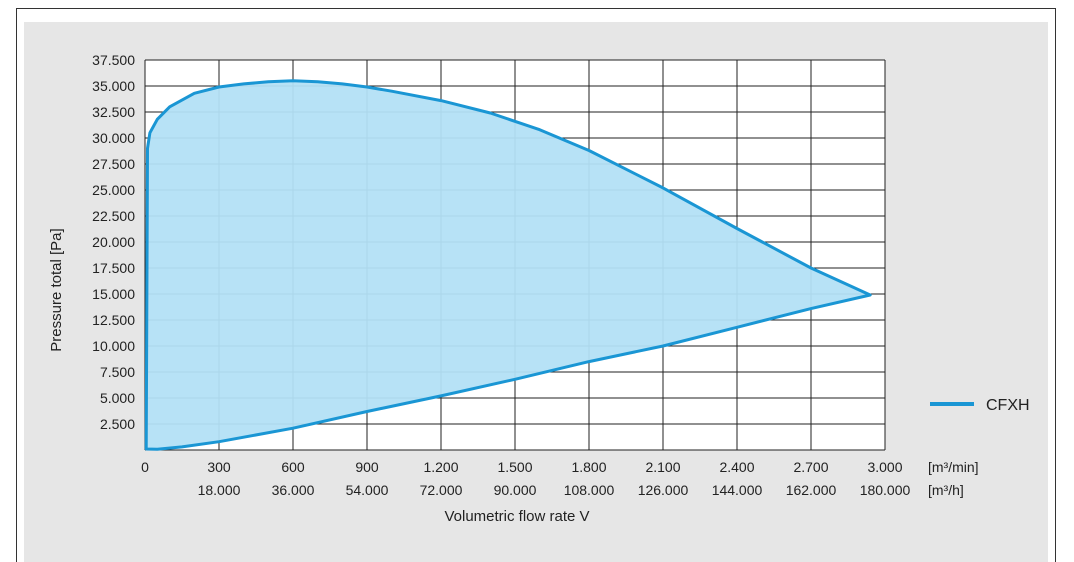  Describe the element at coordinates (515, 490) in the screenshot. I see `x-tick-label-secondary: 90.000` at that location.